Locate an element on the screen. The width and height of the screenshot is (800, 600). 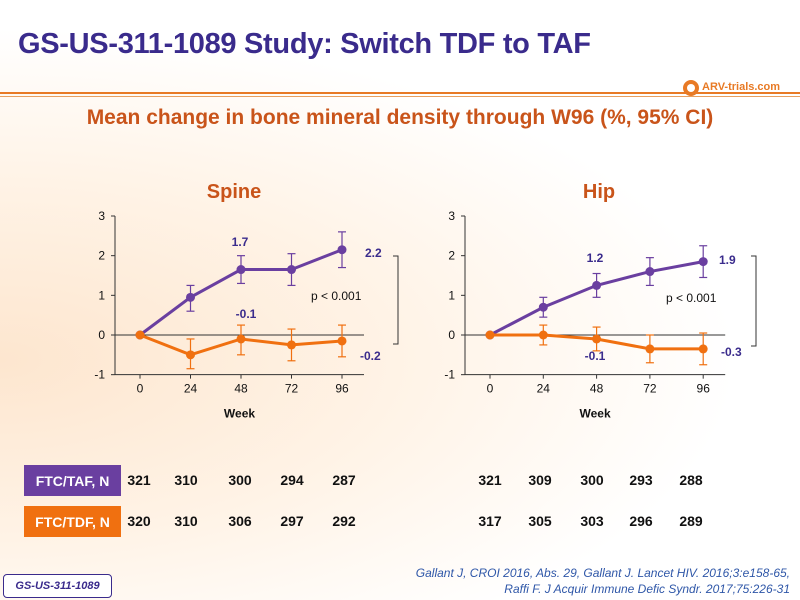
n-cell: 303 is located at coordinates (592, 521).